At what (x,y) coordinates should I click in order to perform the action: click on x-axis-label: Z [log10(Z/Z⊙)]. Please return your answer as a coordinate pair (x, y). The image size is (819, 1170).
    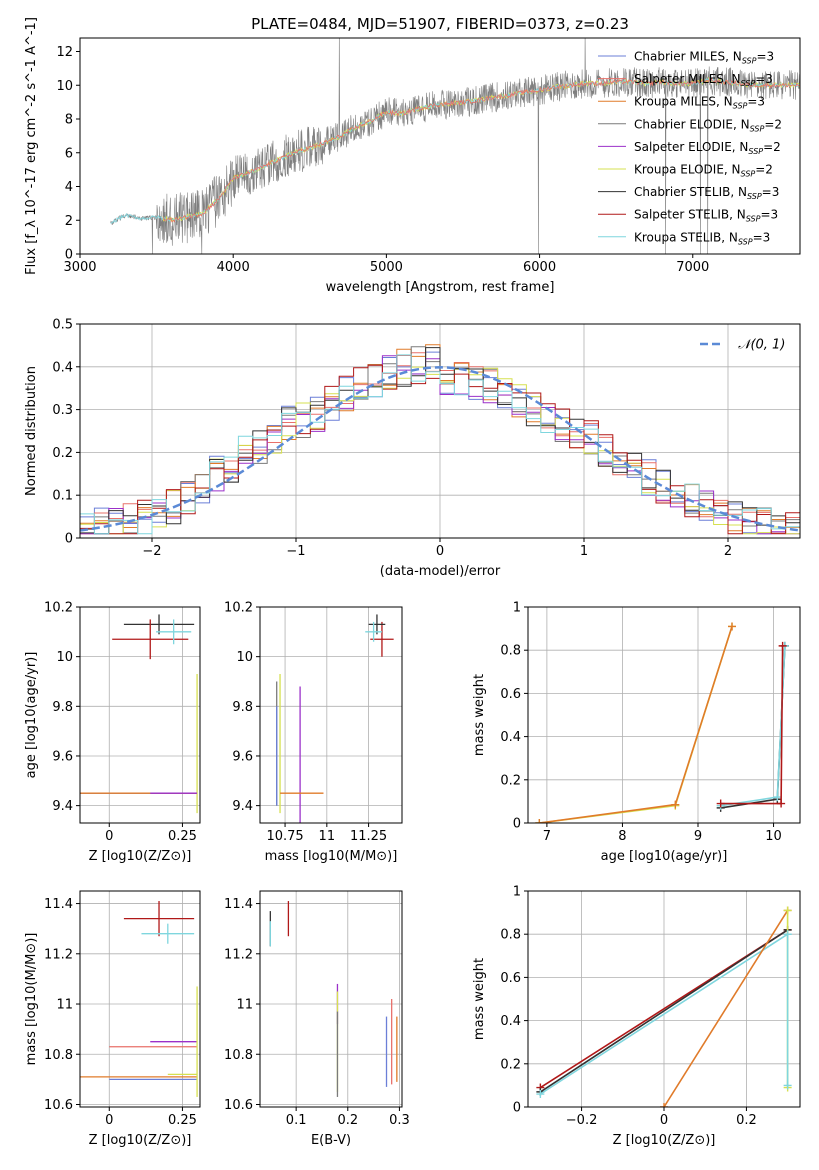
    Looking at the image, I should click on (140, 1140).